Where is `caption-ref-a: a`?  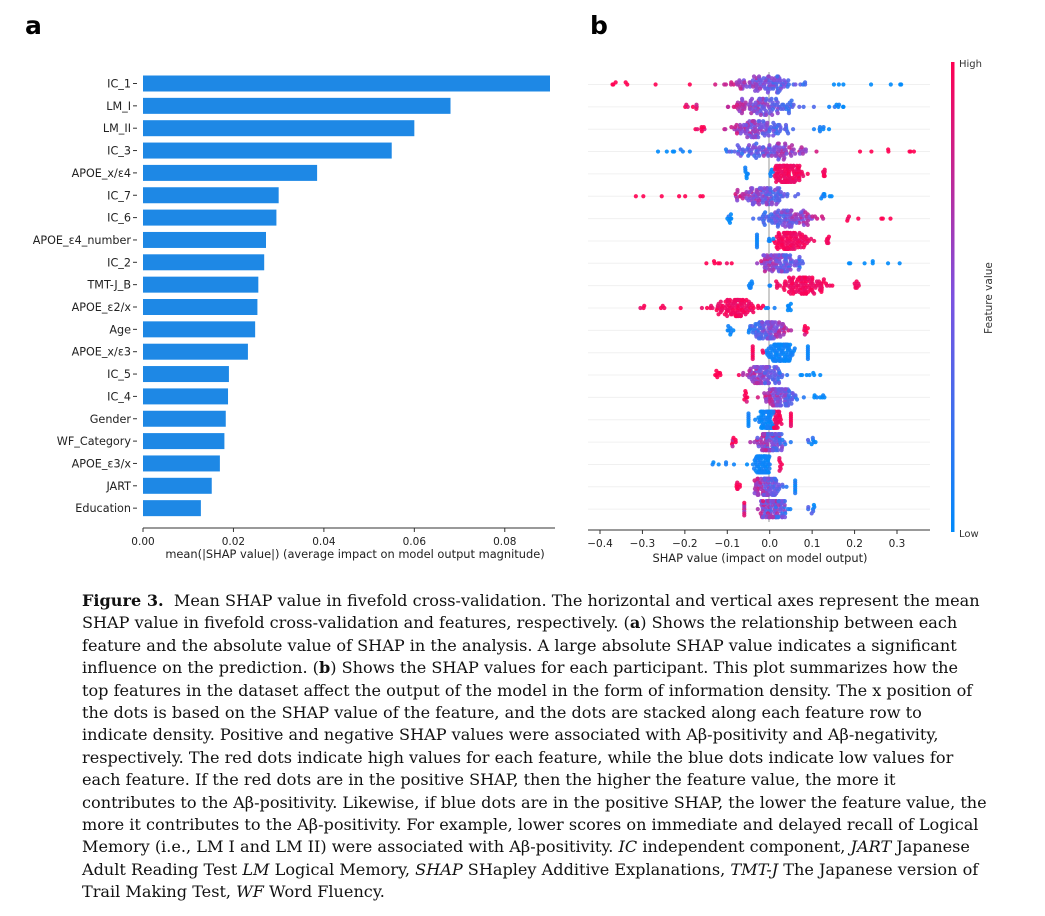
caption-ref-a: a is located at coordinates (635, 623).